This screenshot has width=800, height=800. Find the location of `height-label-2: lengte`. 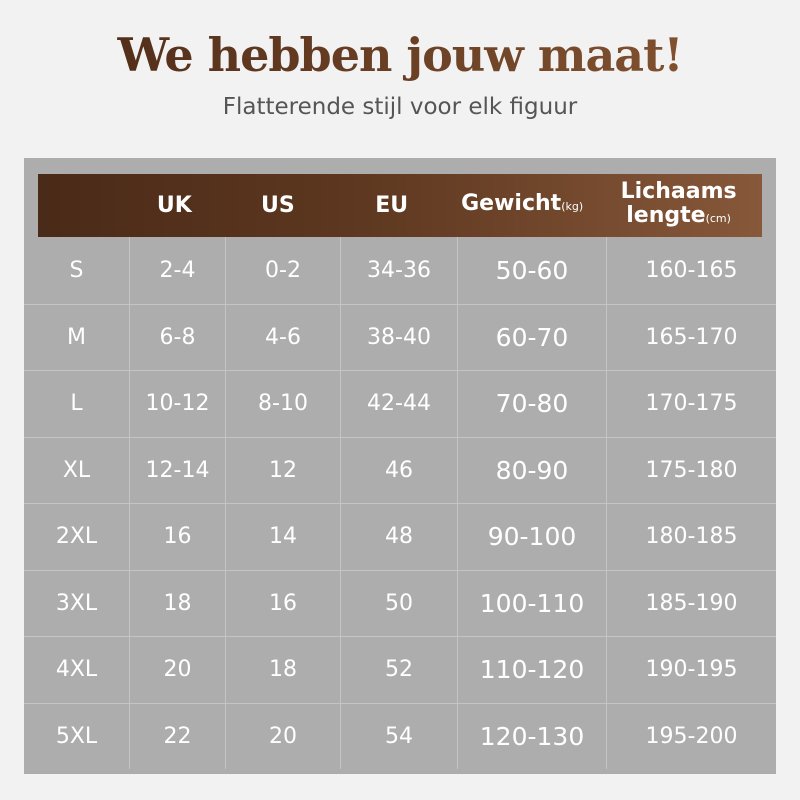

height-label-2: lengte is located at coordinates (666, 215).